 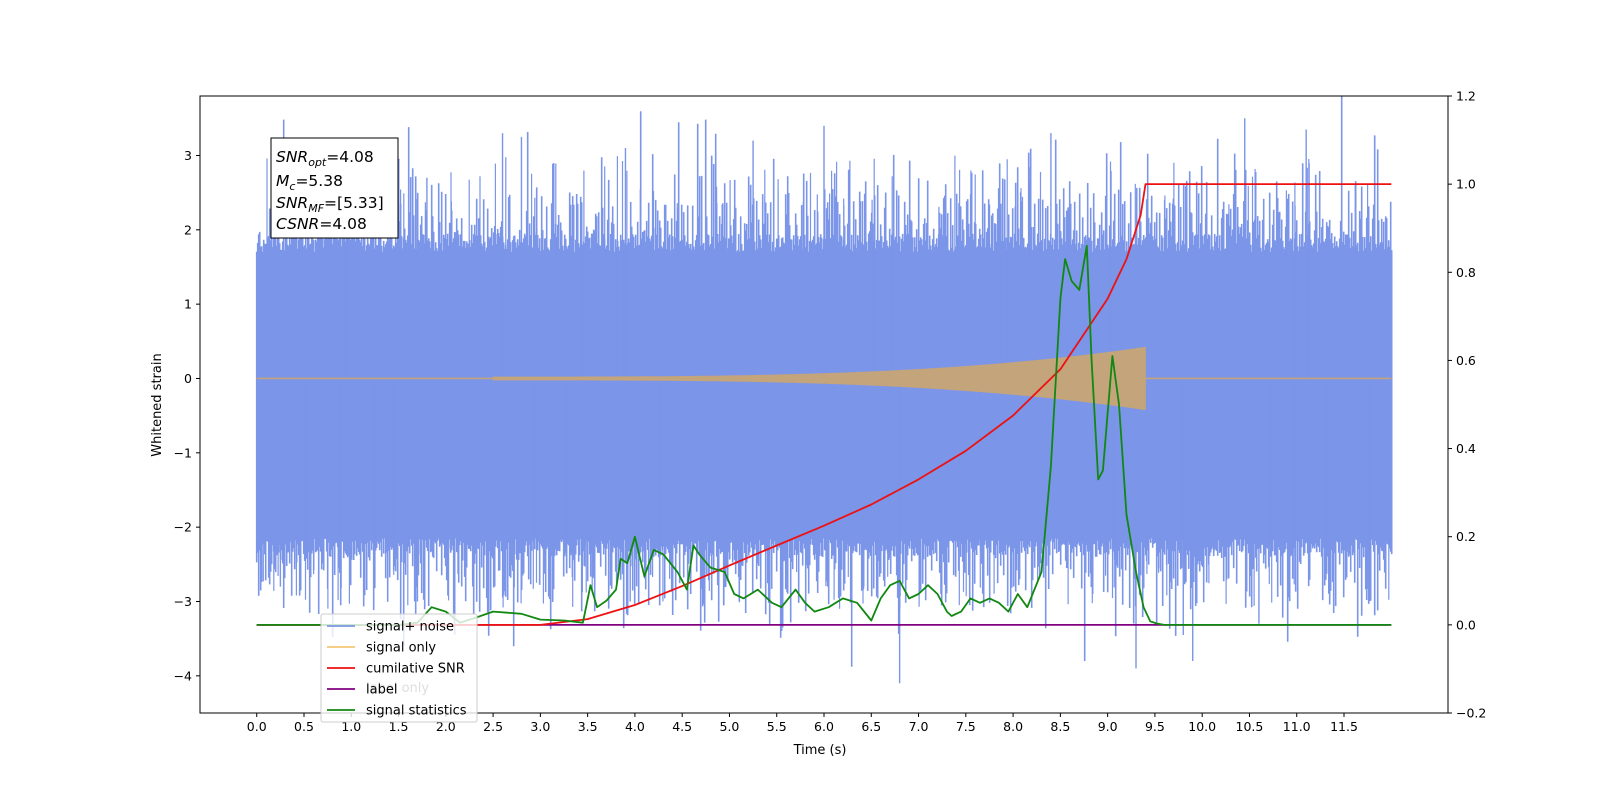 I want to click on x-tick-label: 2.0, so click(x=446, y=726).